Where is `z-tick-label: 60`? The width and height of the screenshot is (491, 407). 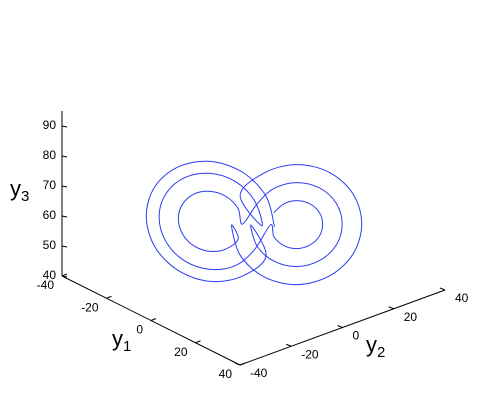
z-tick-label: 60 is located at coordinates (50, 215).